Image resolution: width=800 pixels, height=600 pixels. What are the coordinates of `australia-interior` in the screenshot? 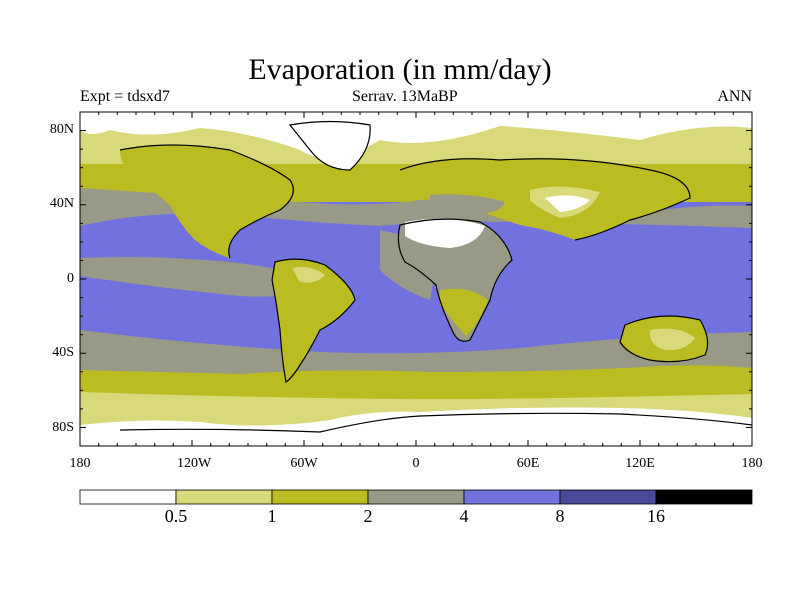 It's located at (672, 339).